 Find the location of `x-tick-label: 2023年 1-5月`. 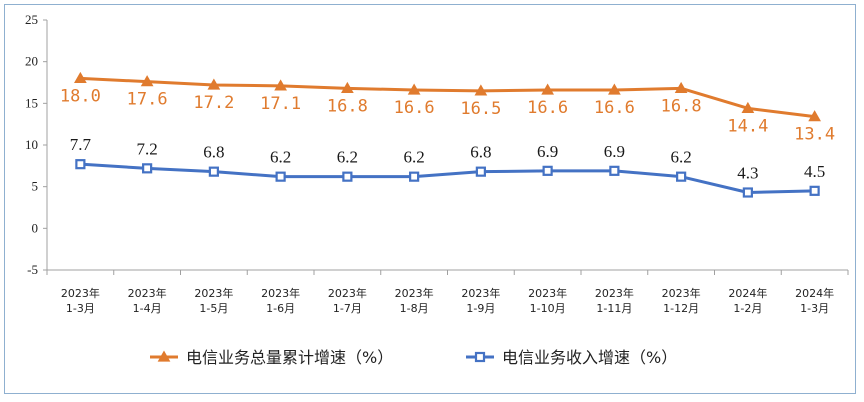

x-tick-label: 2023年 1-5月 is located at coordinates (213, 300).